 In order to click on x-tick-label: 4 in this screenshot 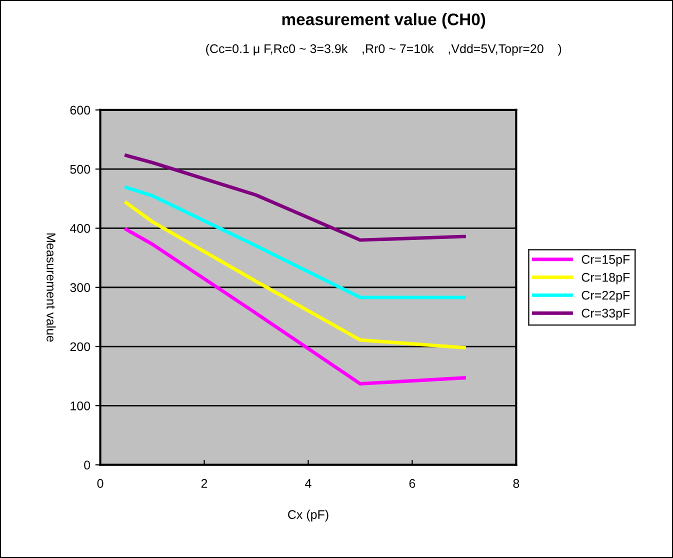, I will do `click(308, 483)`.